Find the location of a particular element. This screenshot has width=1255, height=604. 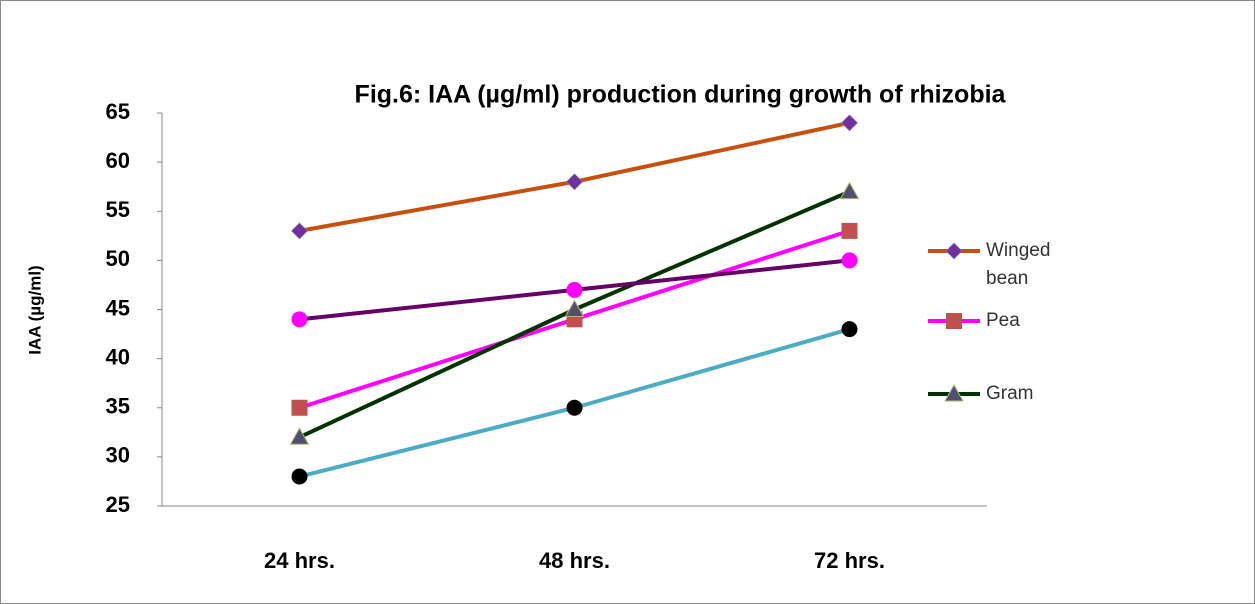

y-tick-label: 65 is located at coordinates (118, 111).